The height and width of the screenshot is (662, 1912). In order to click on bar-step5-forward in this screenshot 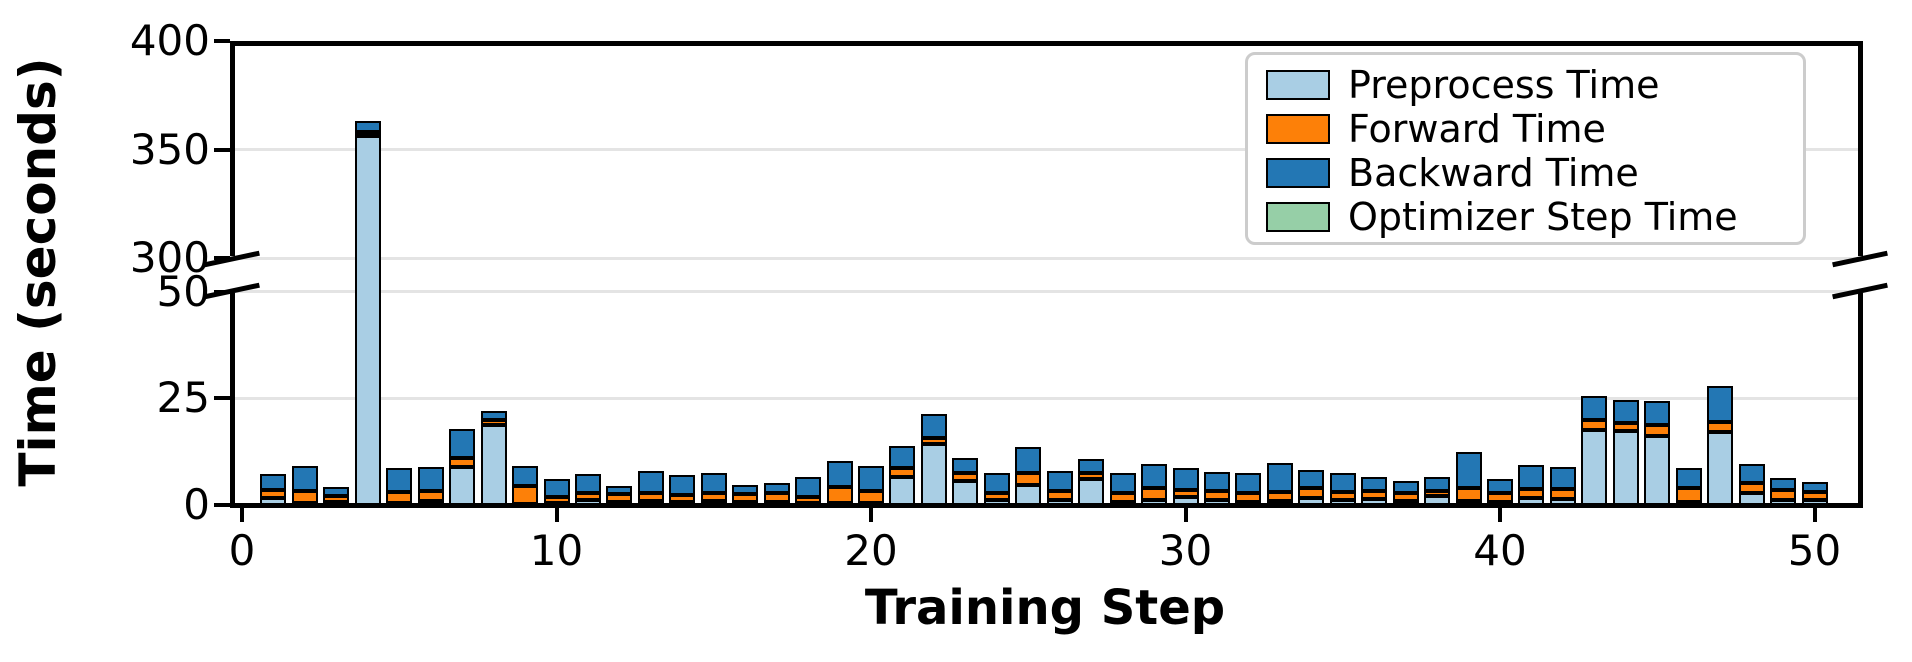, I will do `click(399, 497)`.